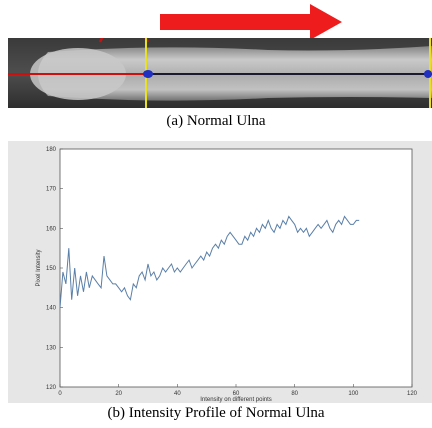  Describe the element at coordinates (39, 267) in the screenshot. I see `y-axis-label: Pixel Intensity` at that location.